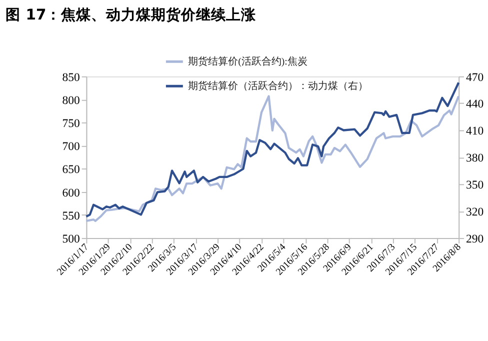  What do you see at coordinates (71, 123) in the screenshot?
I see `y-tick-label: 750` at bounding box center [71, 123].